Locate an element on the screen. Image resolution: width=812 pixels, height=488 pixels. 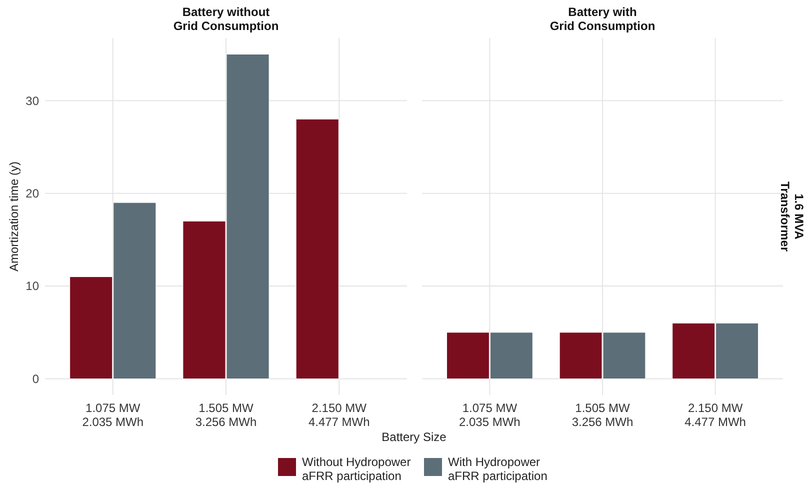
legend-label: Without Hydropower aFRR participation is located at coordinates (356, 469).